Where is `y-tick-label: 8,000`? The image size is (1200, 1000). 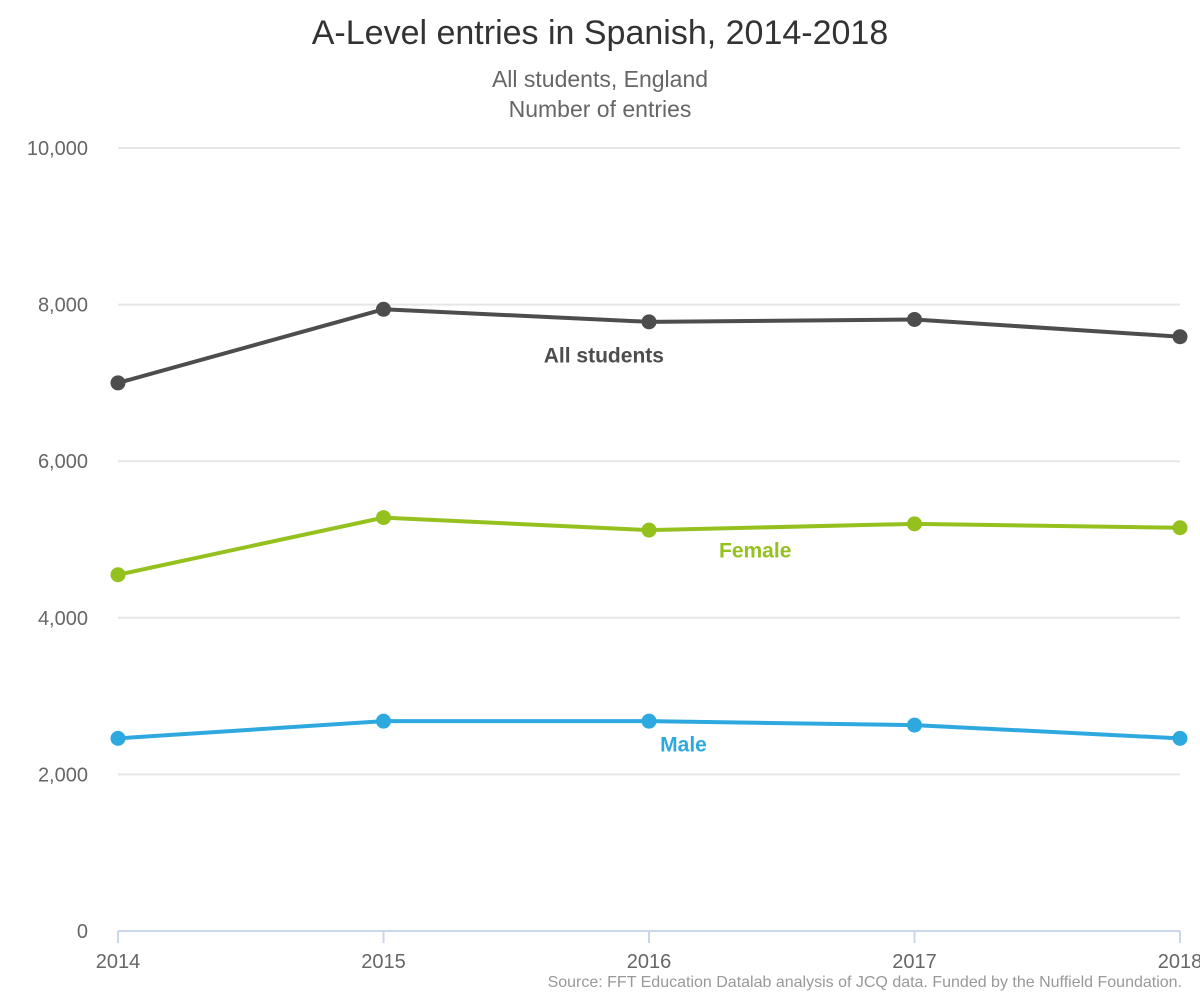
y-tick-label: 8,000 is located at coordinates (63, 306).